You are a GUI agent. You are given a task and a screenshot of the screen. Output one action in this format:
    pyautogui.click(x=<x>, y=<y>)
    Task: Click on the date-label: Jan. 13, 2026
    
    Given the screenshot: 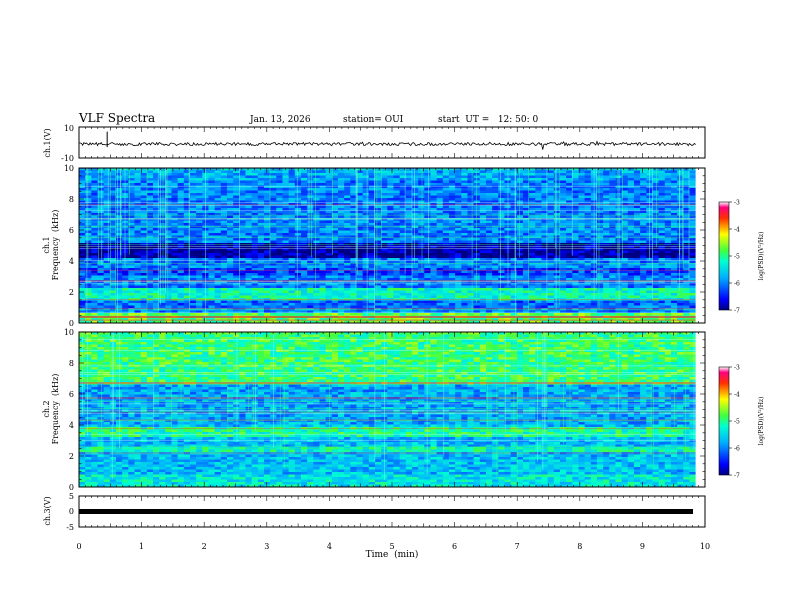 What is the action you would take?
    pyautogui.click(x=280, y=120)
    